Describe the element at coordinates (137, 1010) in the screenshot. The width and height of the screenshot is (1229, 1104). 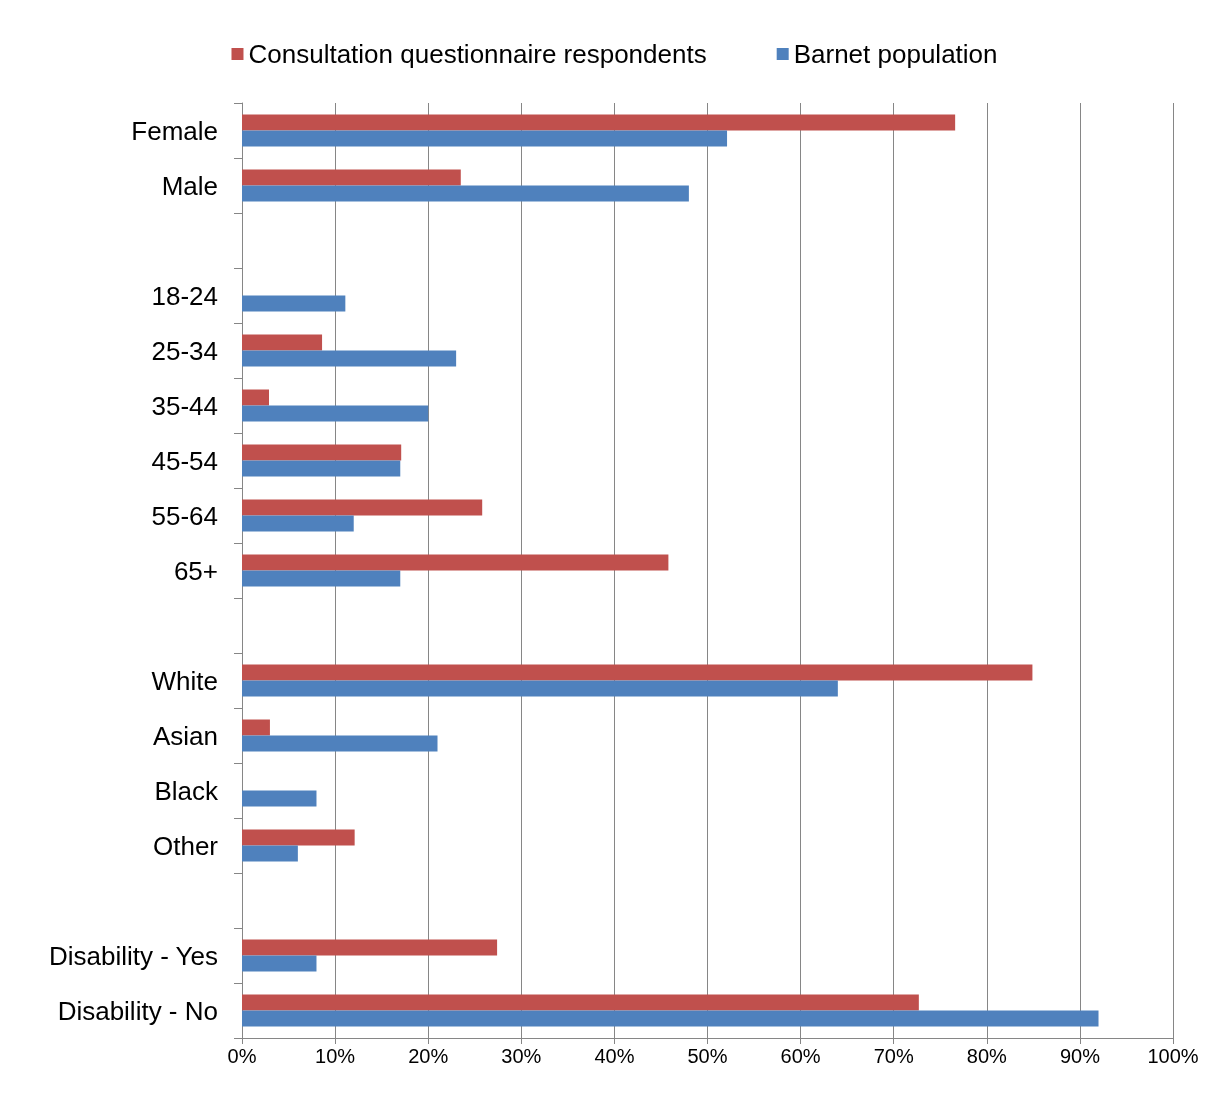
I see `y-tick-label: Disability - No` at that location.